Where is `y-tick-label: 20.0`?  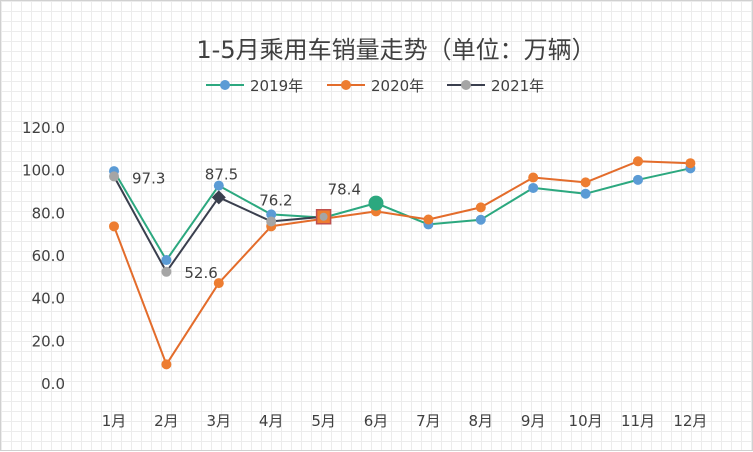 y-tick-label: 20.0 is located at coordinates (48, 341).